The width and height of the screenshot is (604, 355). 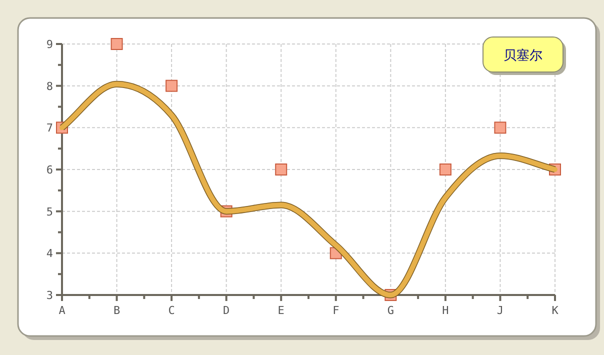 I want to click on text: 贝塞尔, so click(x=523, y=55).